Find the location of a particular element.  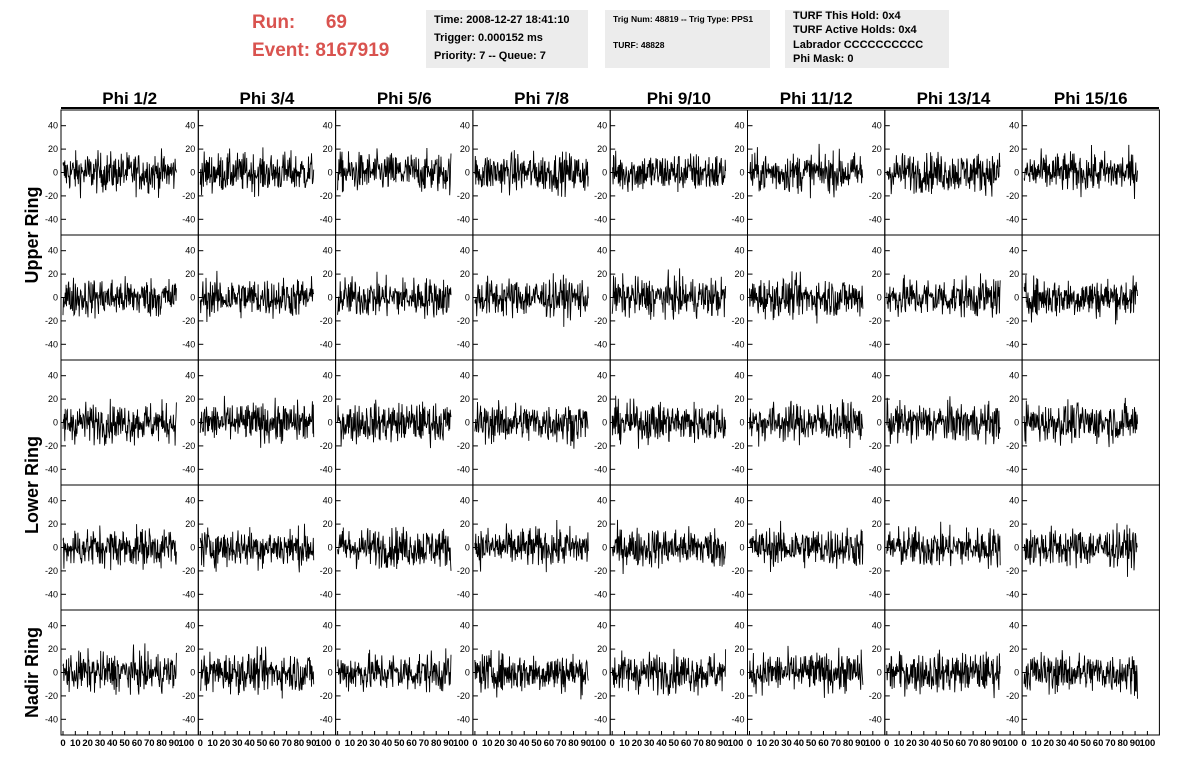

column-header: Phi 1/2 is located at coordinates (129, 98).